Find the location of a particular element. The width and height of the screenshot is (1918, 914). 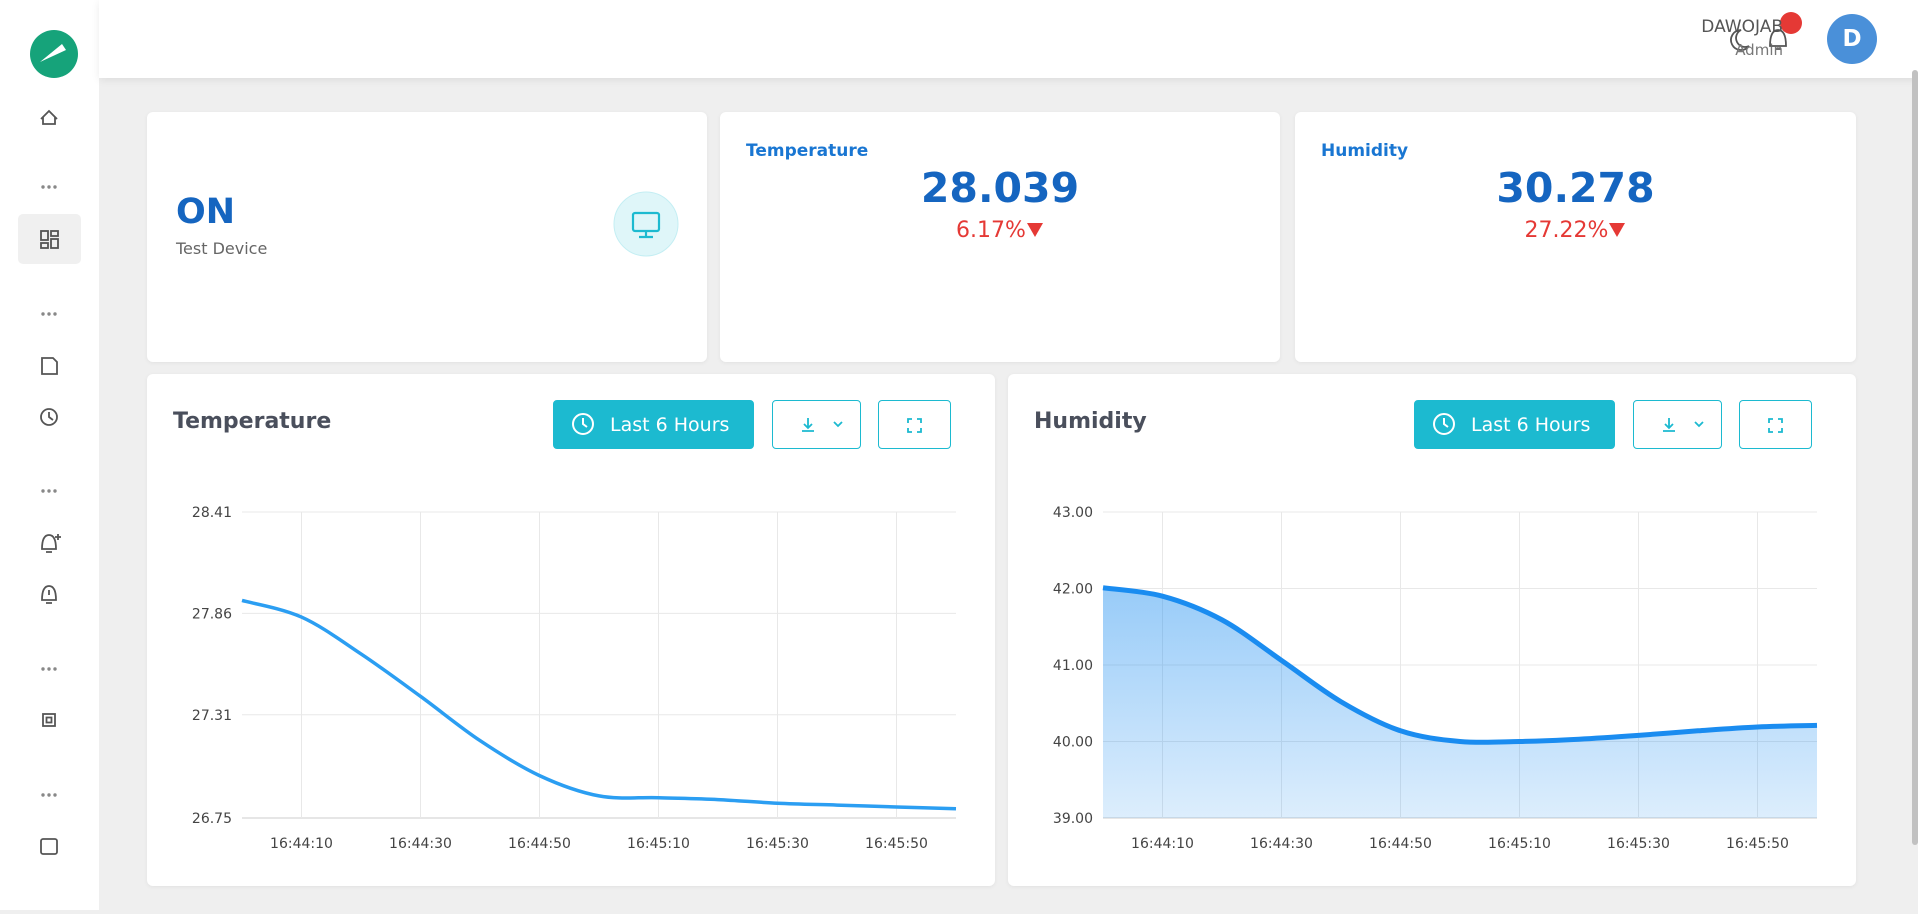

status: ON is located at coordinates (206, 212).